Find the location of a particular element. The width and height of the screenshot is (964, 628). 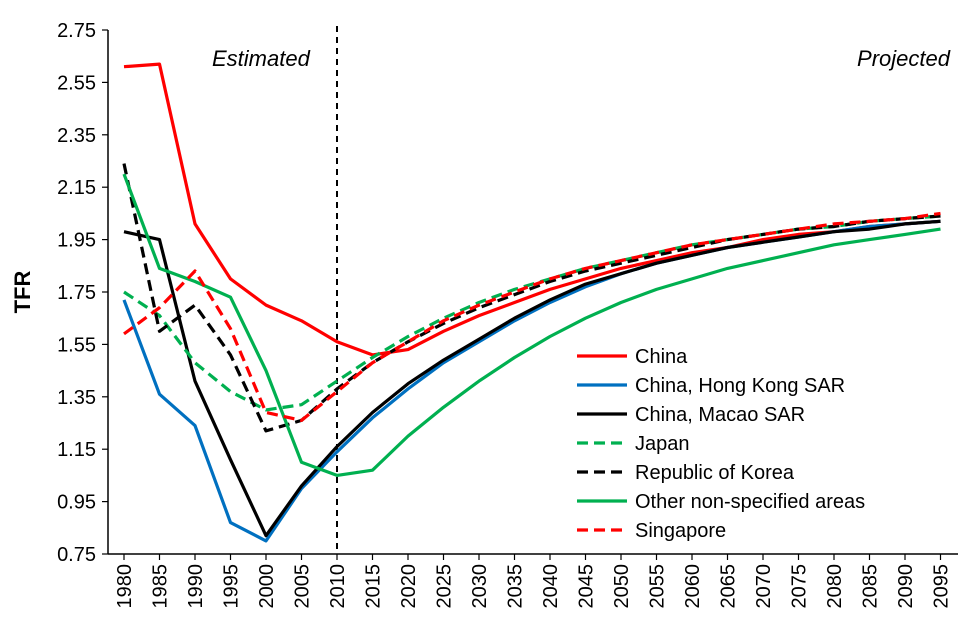

legend-label: China, Hong Kong SAR is located at coordinates (740, 386).